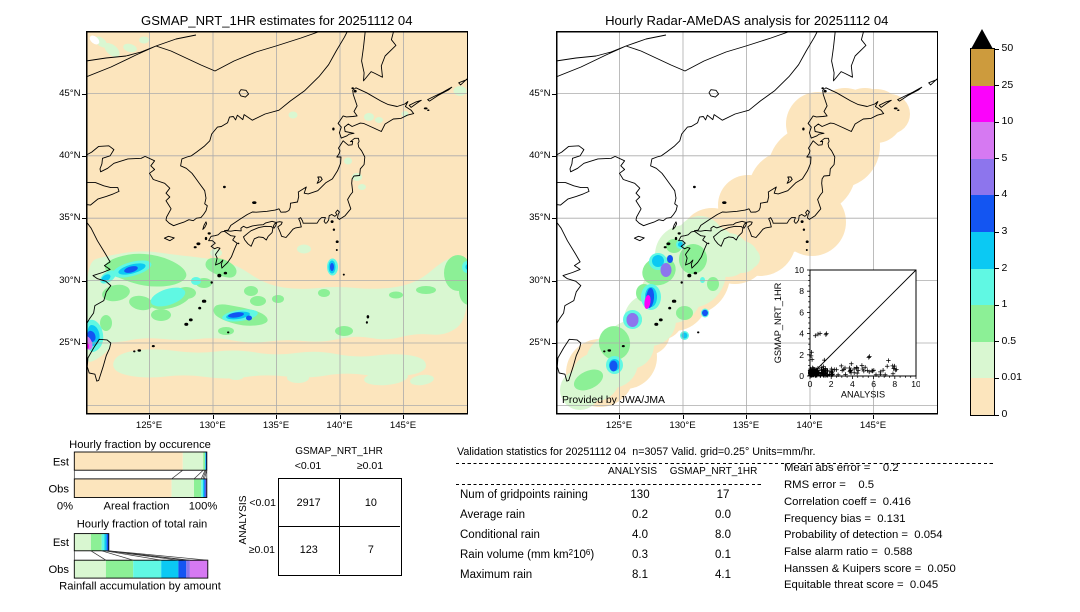  What do you see at coordinates (863, 395) in the screenshot?
I see `svg-text: ANALYSIS` at bounding box center [863, 395].